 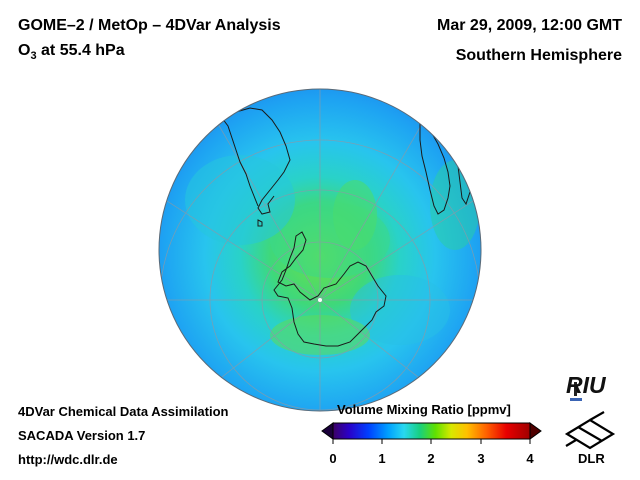 I want to click on africa-coast, so click(x=435, y=166).